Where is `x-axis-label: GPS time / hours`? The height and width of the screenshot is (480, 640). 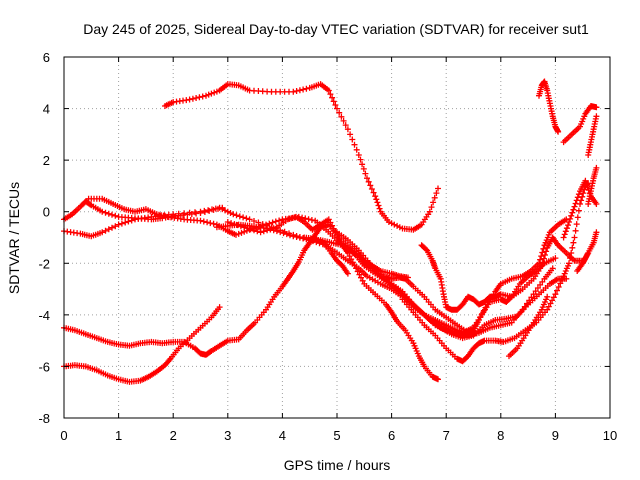
x-axis-label: GPS time / hours is located at coordinates (337, 465).